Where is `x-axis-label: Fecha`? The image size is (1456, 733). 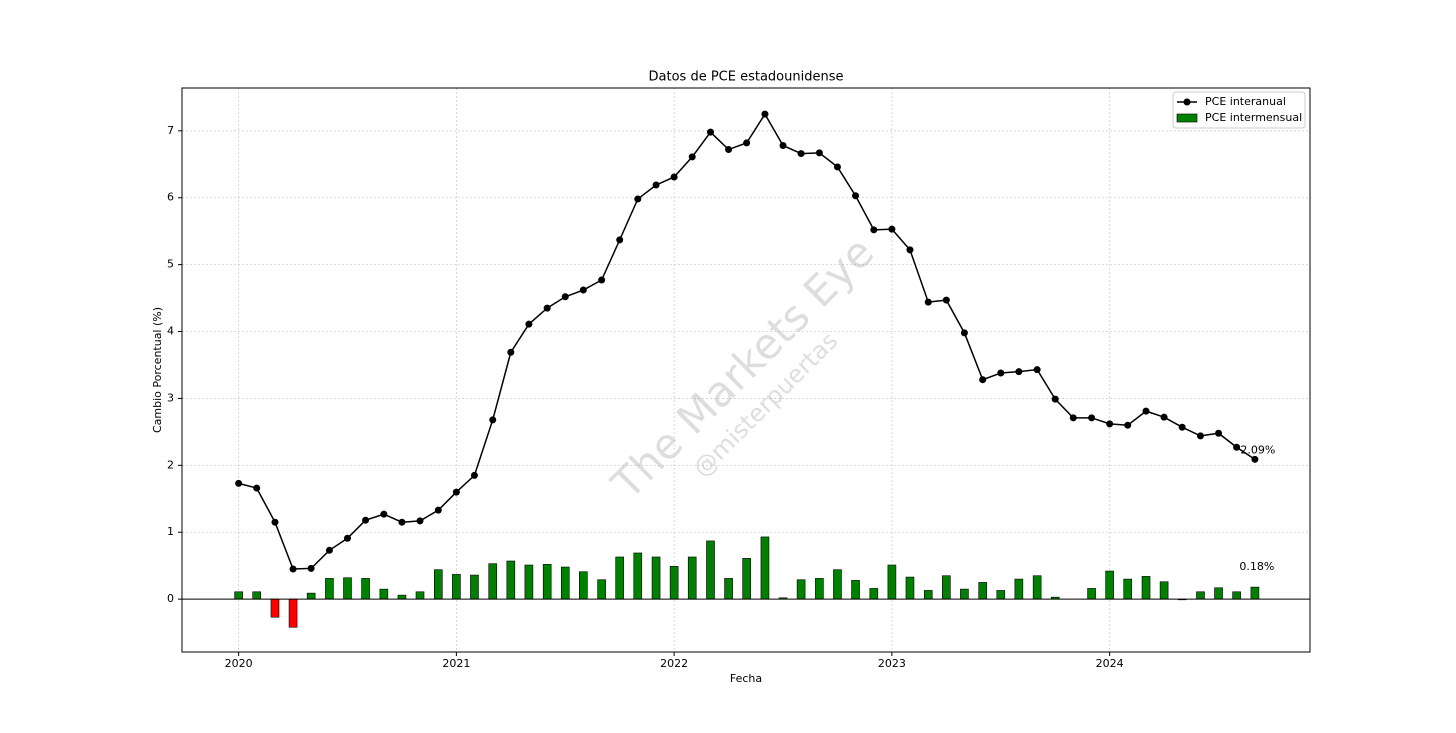 x-axis-label: Fecha is located at coordinates (746, 678).